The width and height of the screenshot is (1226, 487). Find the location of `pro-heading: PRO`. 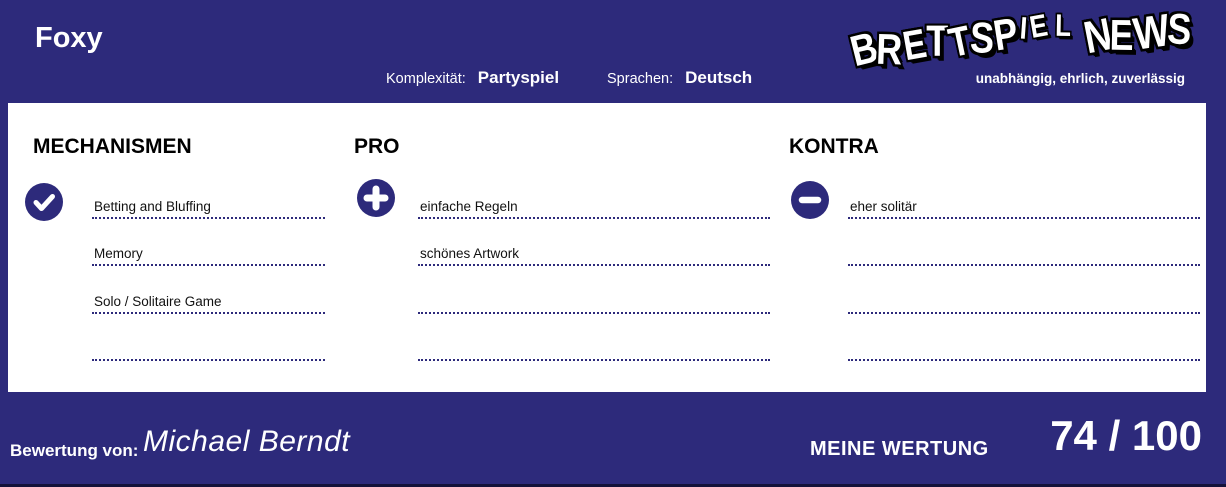

pro-heading: PRO is located at coordinates (377, 146).